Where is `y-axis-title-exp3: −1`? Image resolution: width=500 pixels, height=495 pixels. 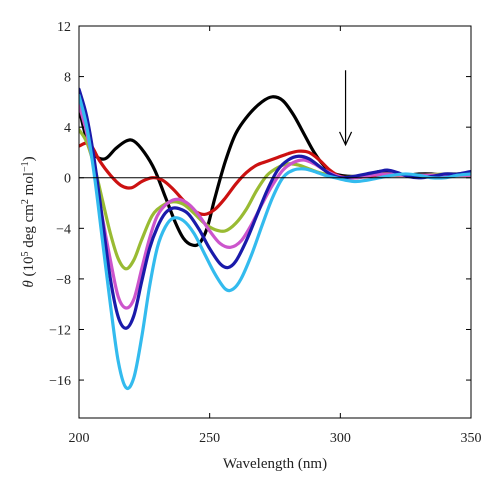 y-axis-title-exp3: −1 is located at coordinates (25, 166).